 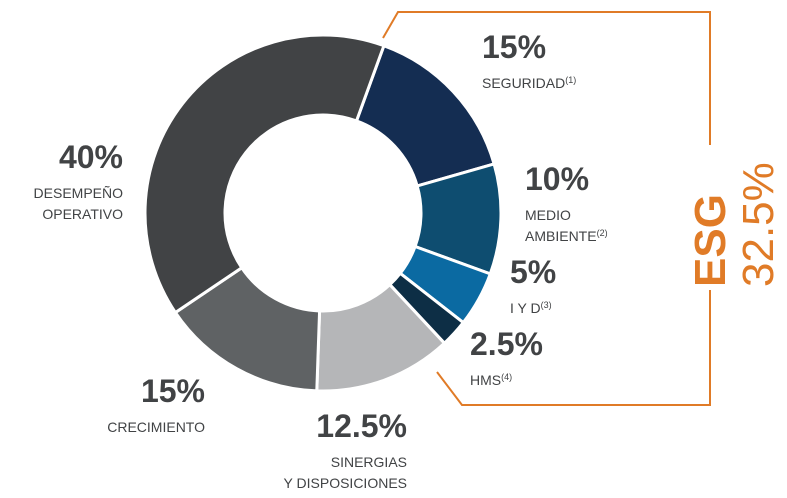 What do you see at coordinates (533, 272) in the screenshot?
I see `value-label: 5%` at bounding box center [533, 272].